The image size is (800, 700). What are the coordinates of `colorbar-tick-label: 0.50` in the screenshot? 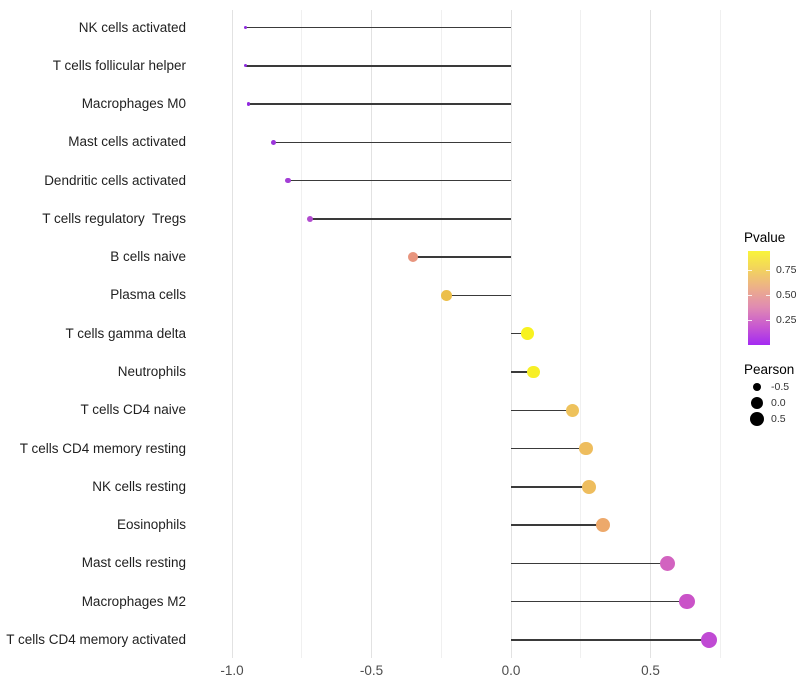 It's located at (786, 295).